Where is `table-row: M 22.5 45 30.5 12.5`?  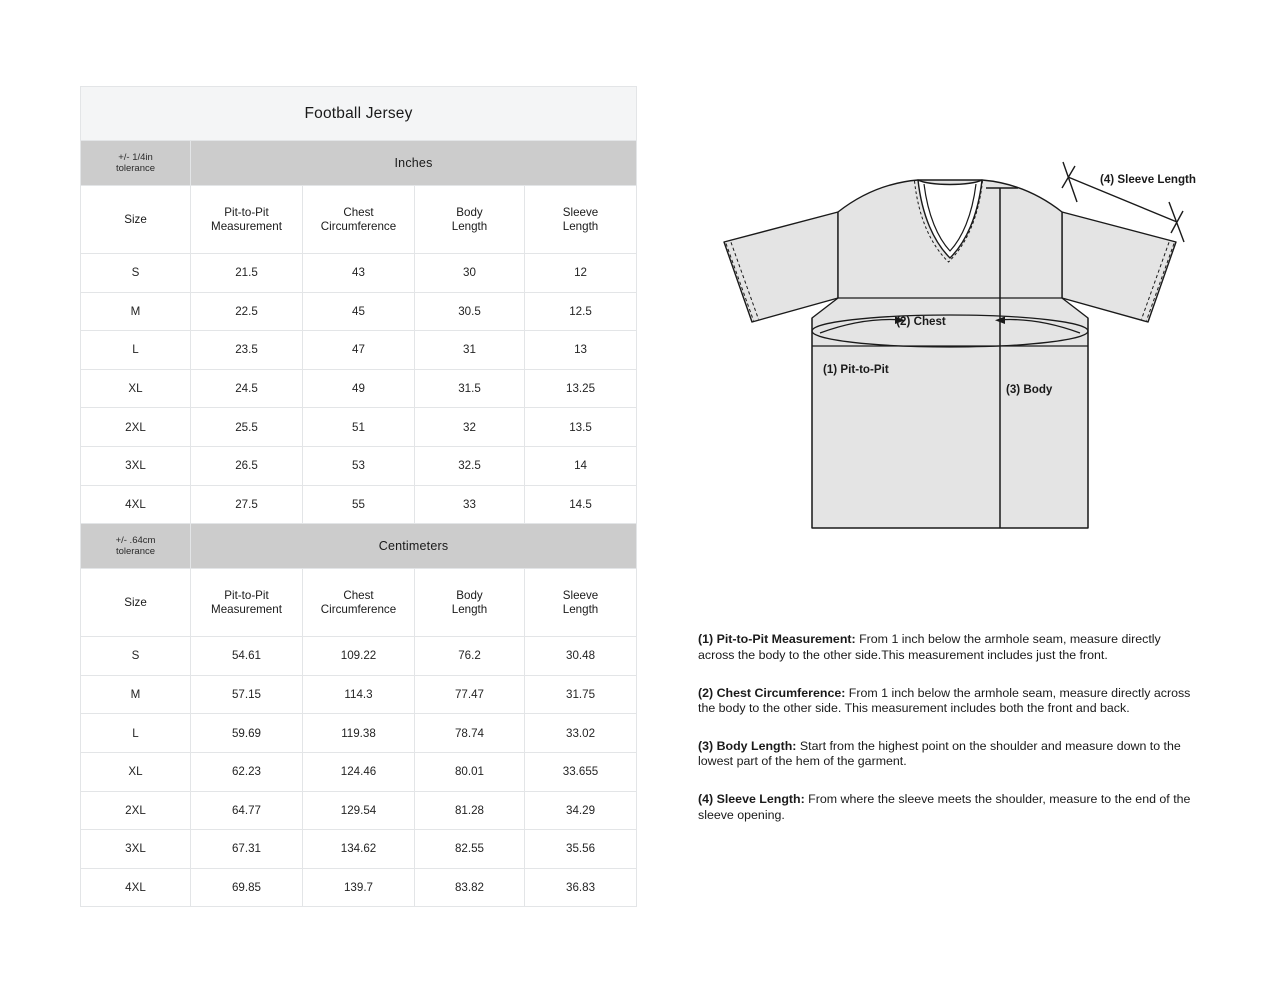
table-row: M 22.5 45 30.5 12.5 is located at coordinates (359, 311).